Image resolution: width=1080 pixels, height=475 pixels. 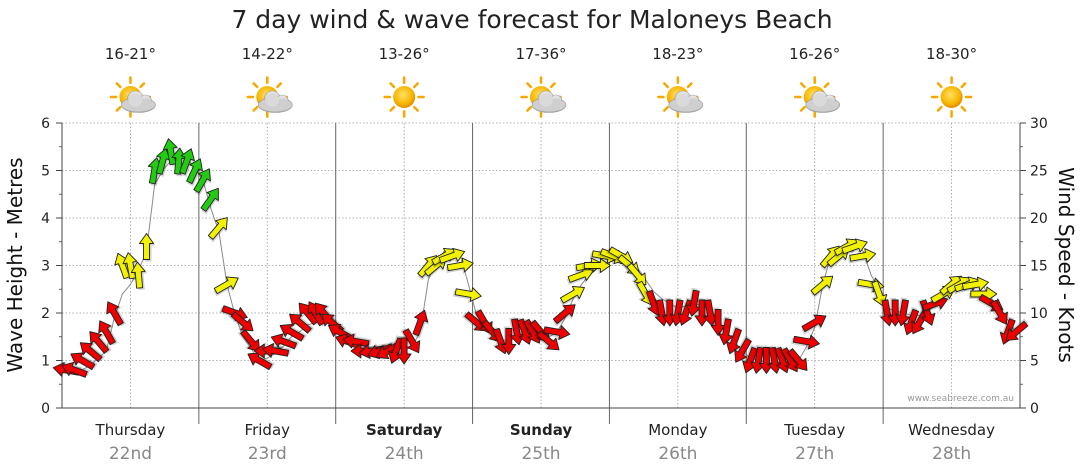 I want to click on day-date: 24th, so click(x=404, y=454).